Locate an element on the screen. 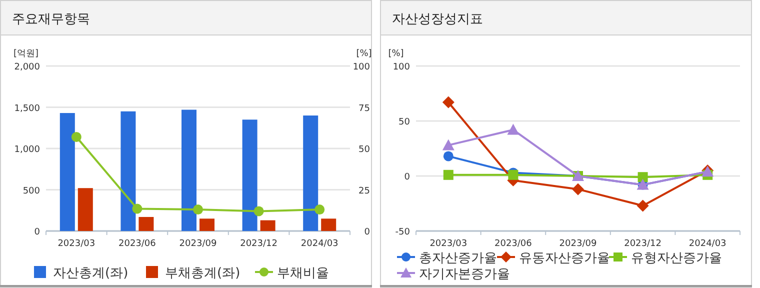 The image size is (760, 288). legend-label: 유동자산증가율 is located at coordinates (564, 258).